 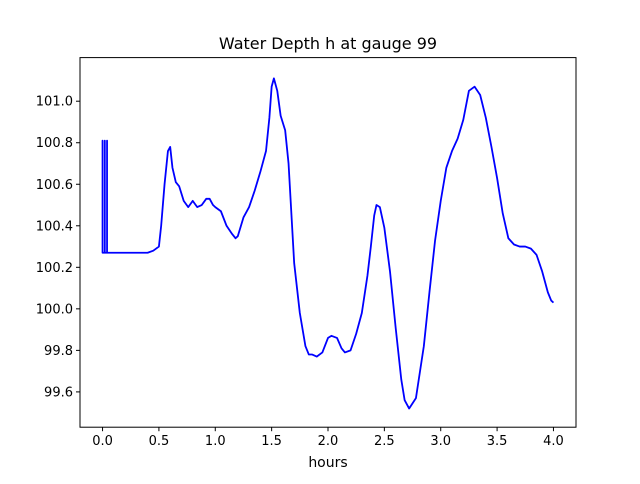 I want to click on x-tick-label: 3.0, so click(x=440, y=441).